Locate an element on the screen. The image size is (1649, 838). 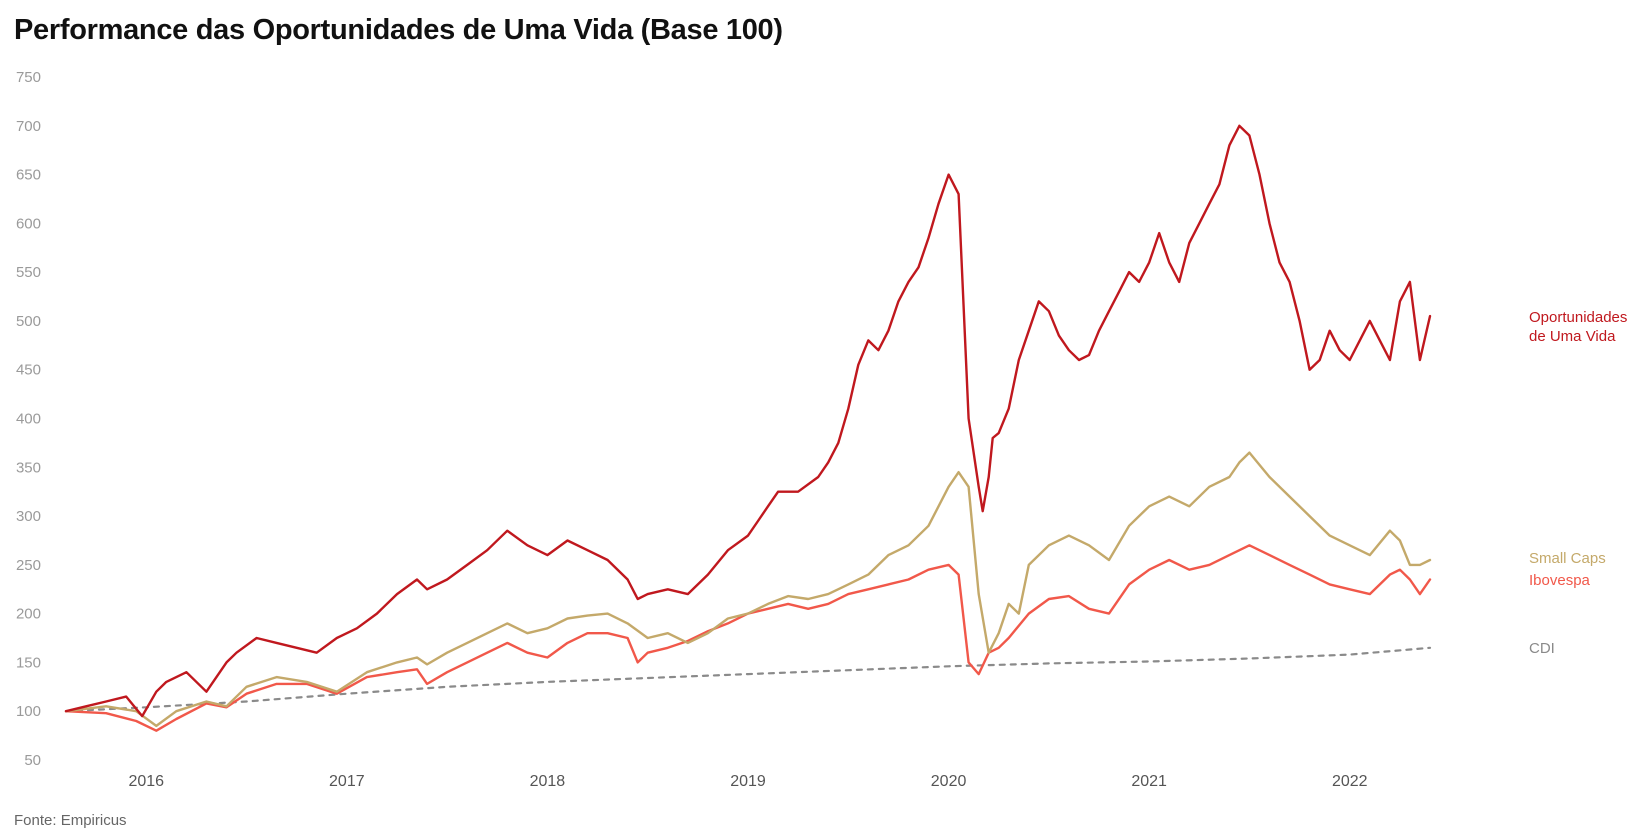
y-tick-label: 600 is located at coordinates (28, 223).